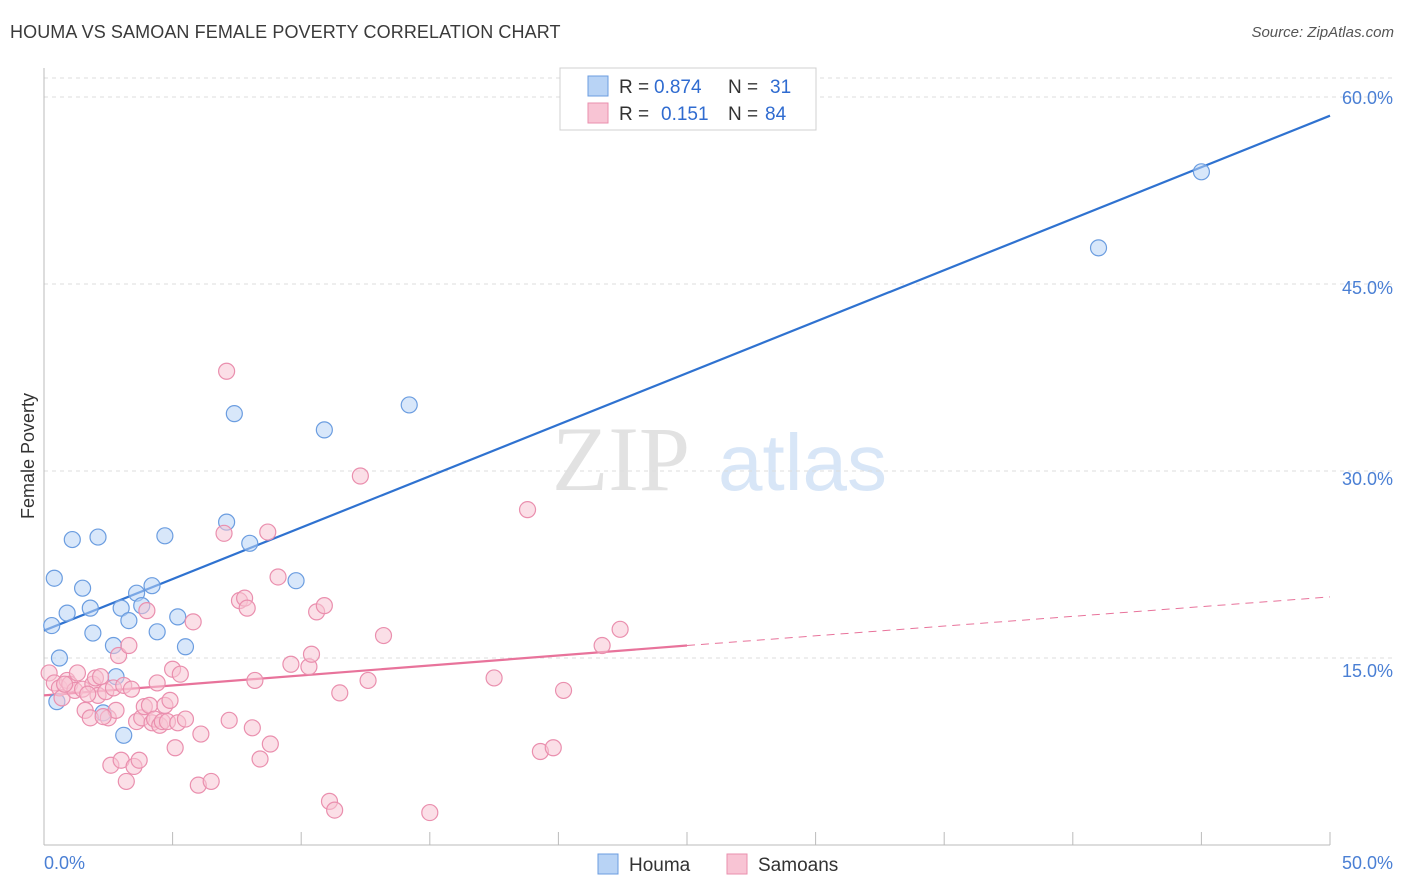 Image resolution: width=1406 pixels, height=892 pixels. Describe the element at coordinates (688, 99) in the screenshot. I see `legend-box: R = 0.874 N = 31 R = 0.151 N = 84` at that location.